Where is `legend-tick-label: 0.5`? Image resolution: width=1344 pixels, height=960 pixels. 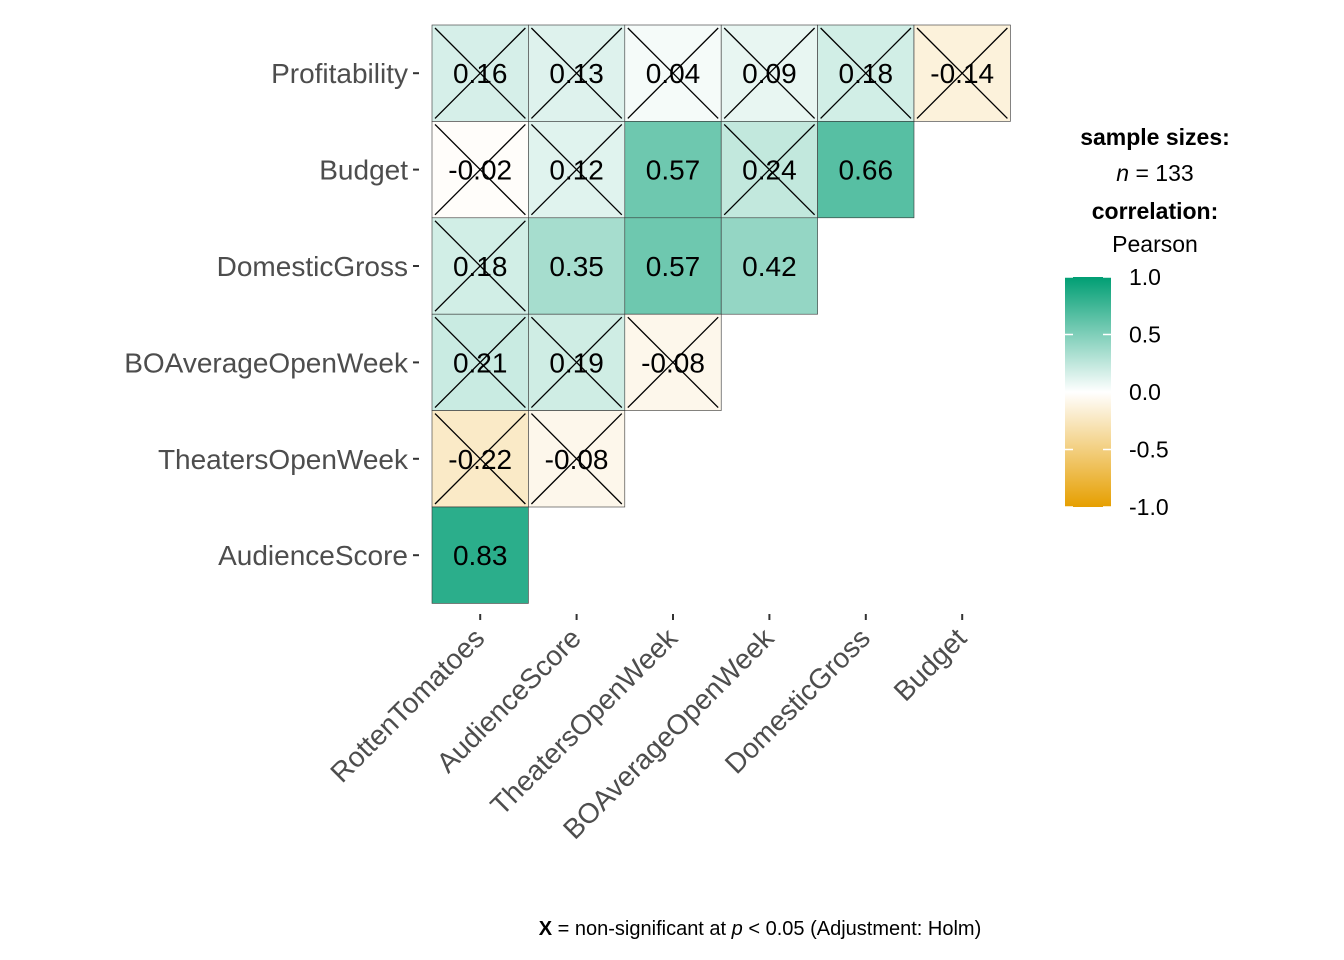
legend-tick-label: 0.5 is located at coordinates (1145, 335).